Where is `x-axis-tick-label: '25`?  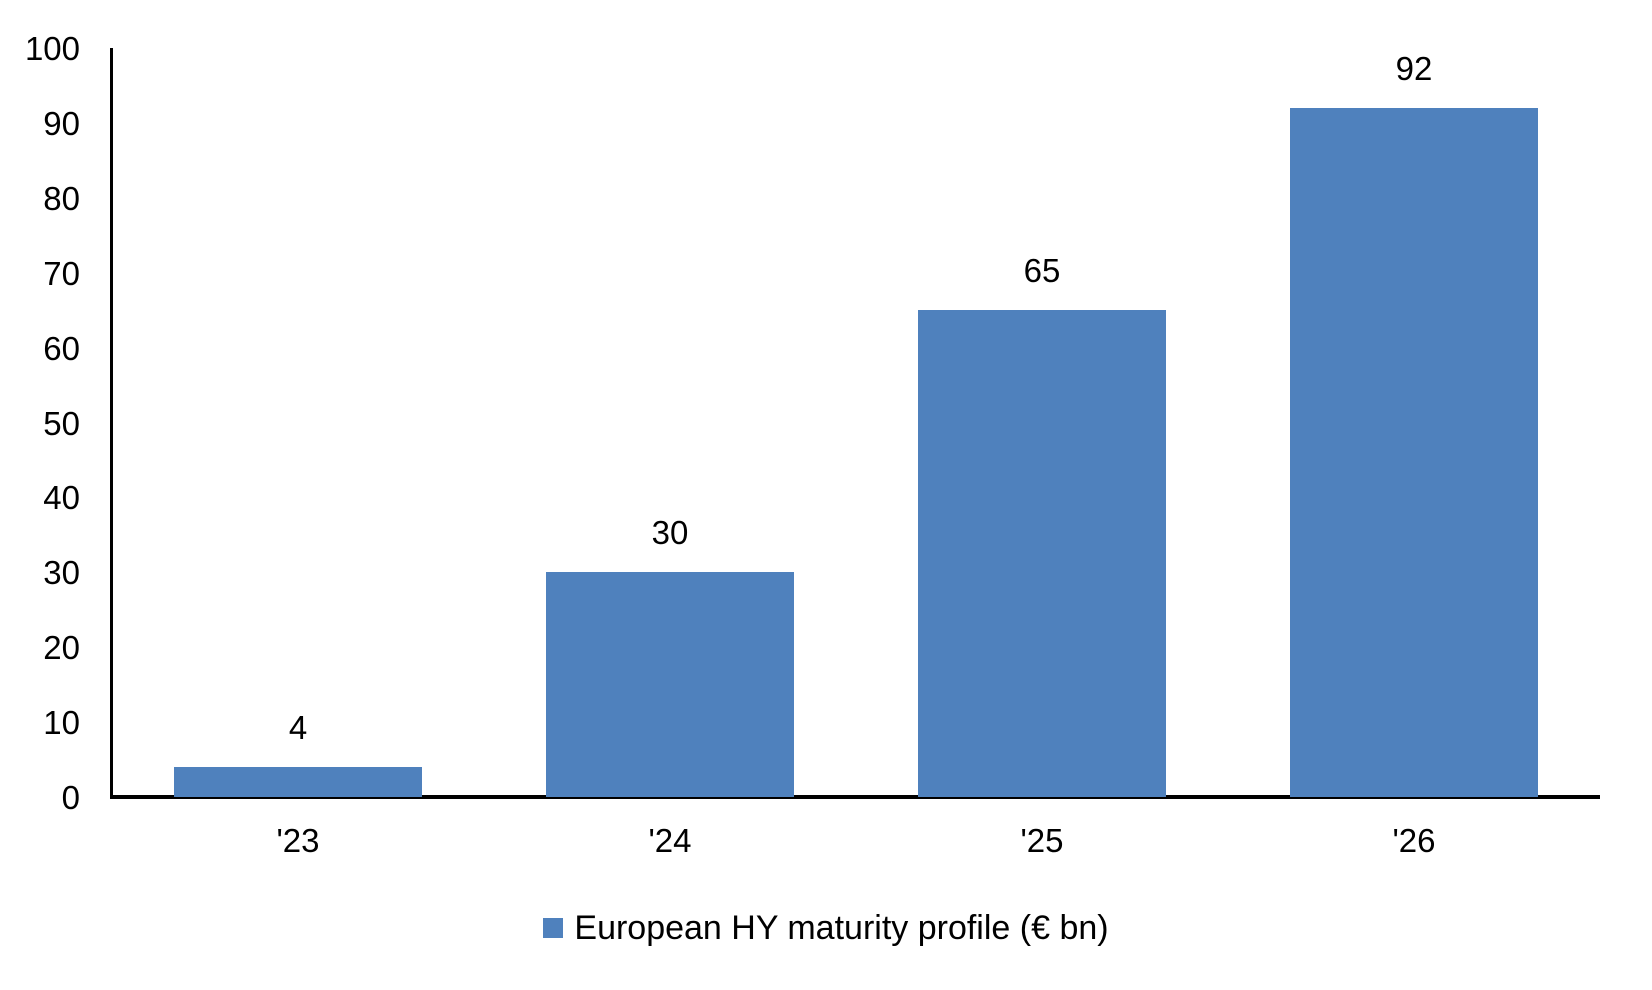
x-axis-tick-label: '25 is located at coordinates (1042, 840).